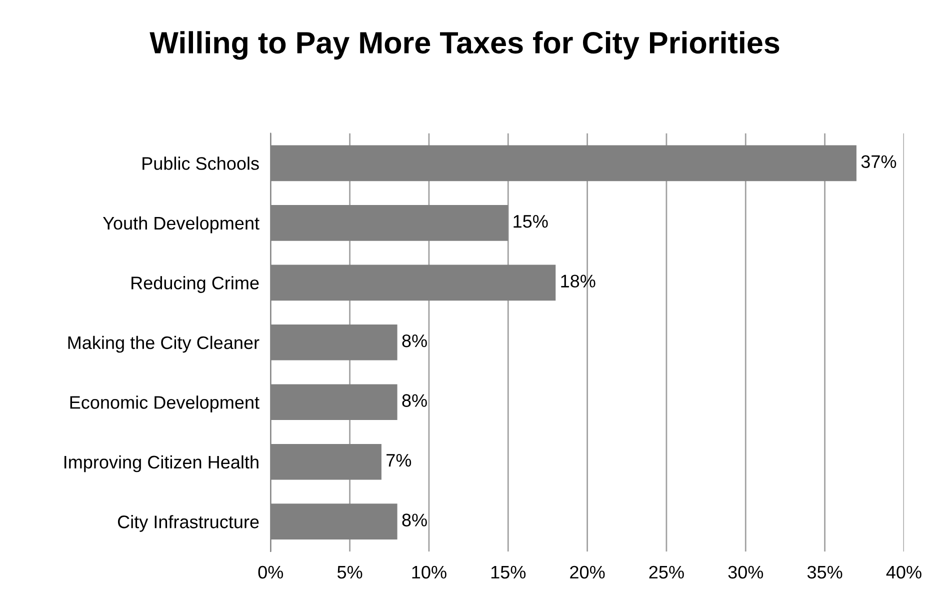 The height and width of the screenshot is (606, 930). What do you see at coordinates (161, 463) in the screenshot?
I see `y-tick-label: Improving Citizen Health` at bounding box center [161, 463].